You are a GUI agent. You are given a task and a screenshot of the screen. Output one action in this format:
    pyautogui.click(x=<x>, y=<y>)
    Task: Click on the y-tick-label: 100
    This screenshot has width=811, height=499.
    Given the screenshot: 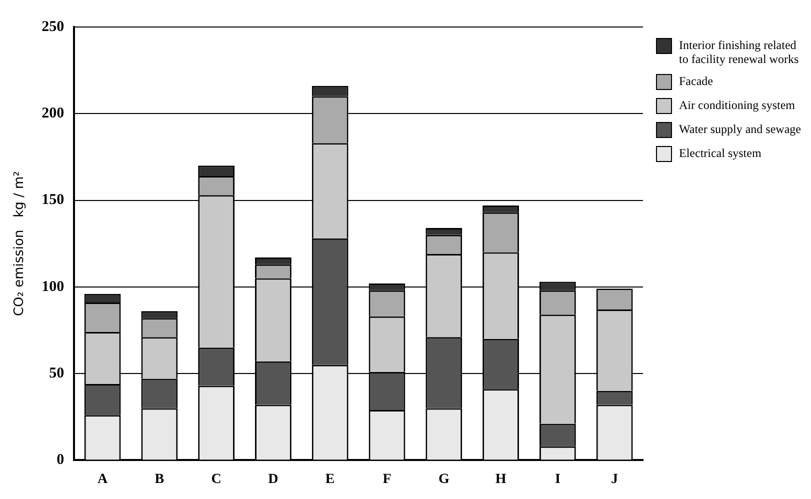 What is the action you would take?
    pyautogui.click(x=53, y=286)
    